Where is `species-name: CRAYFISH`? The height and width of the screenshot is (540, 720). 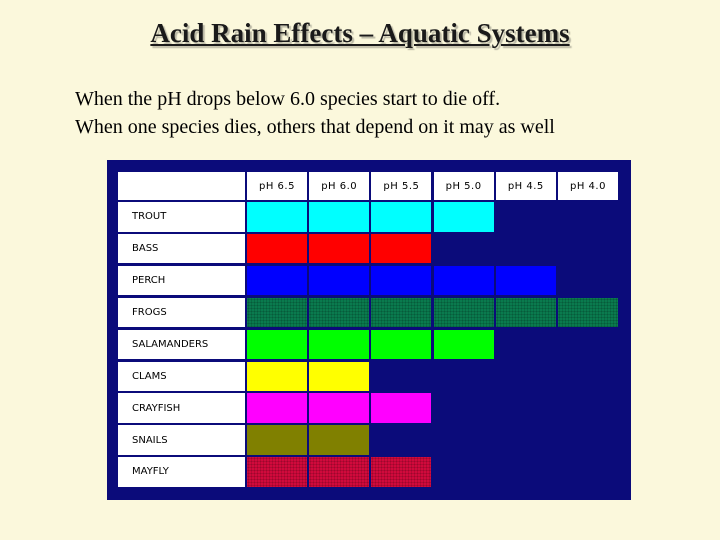
species-name: CRAYFISH is located at coordinates (156, 408).